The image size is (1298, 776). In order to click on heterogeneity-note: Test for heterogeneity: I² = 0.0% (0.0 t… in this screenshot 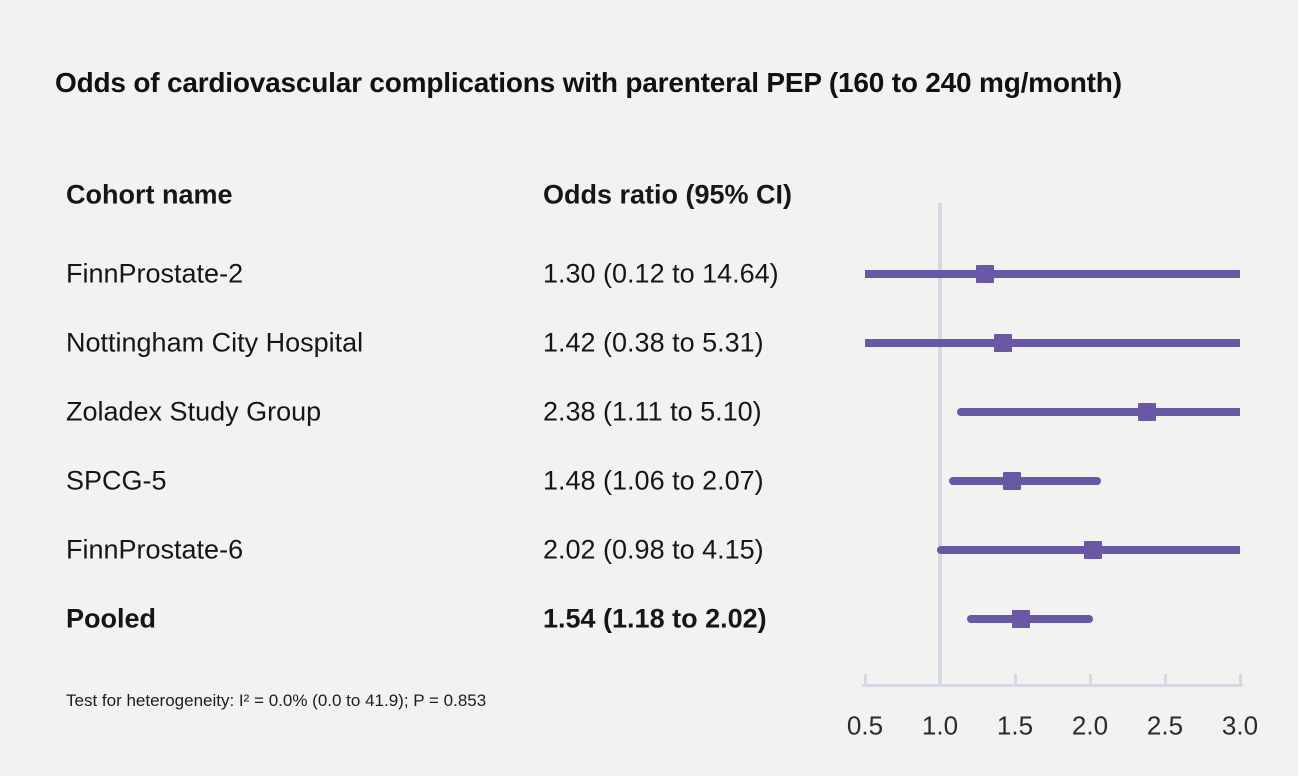, I will do `click(276, 700)`.